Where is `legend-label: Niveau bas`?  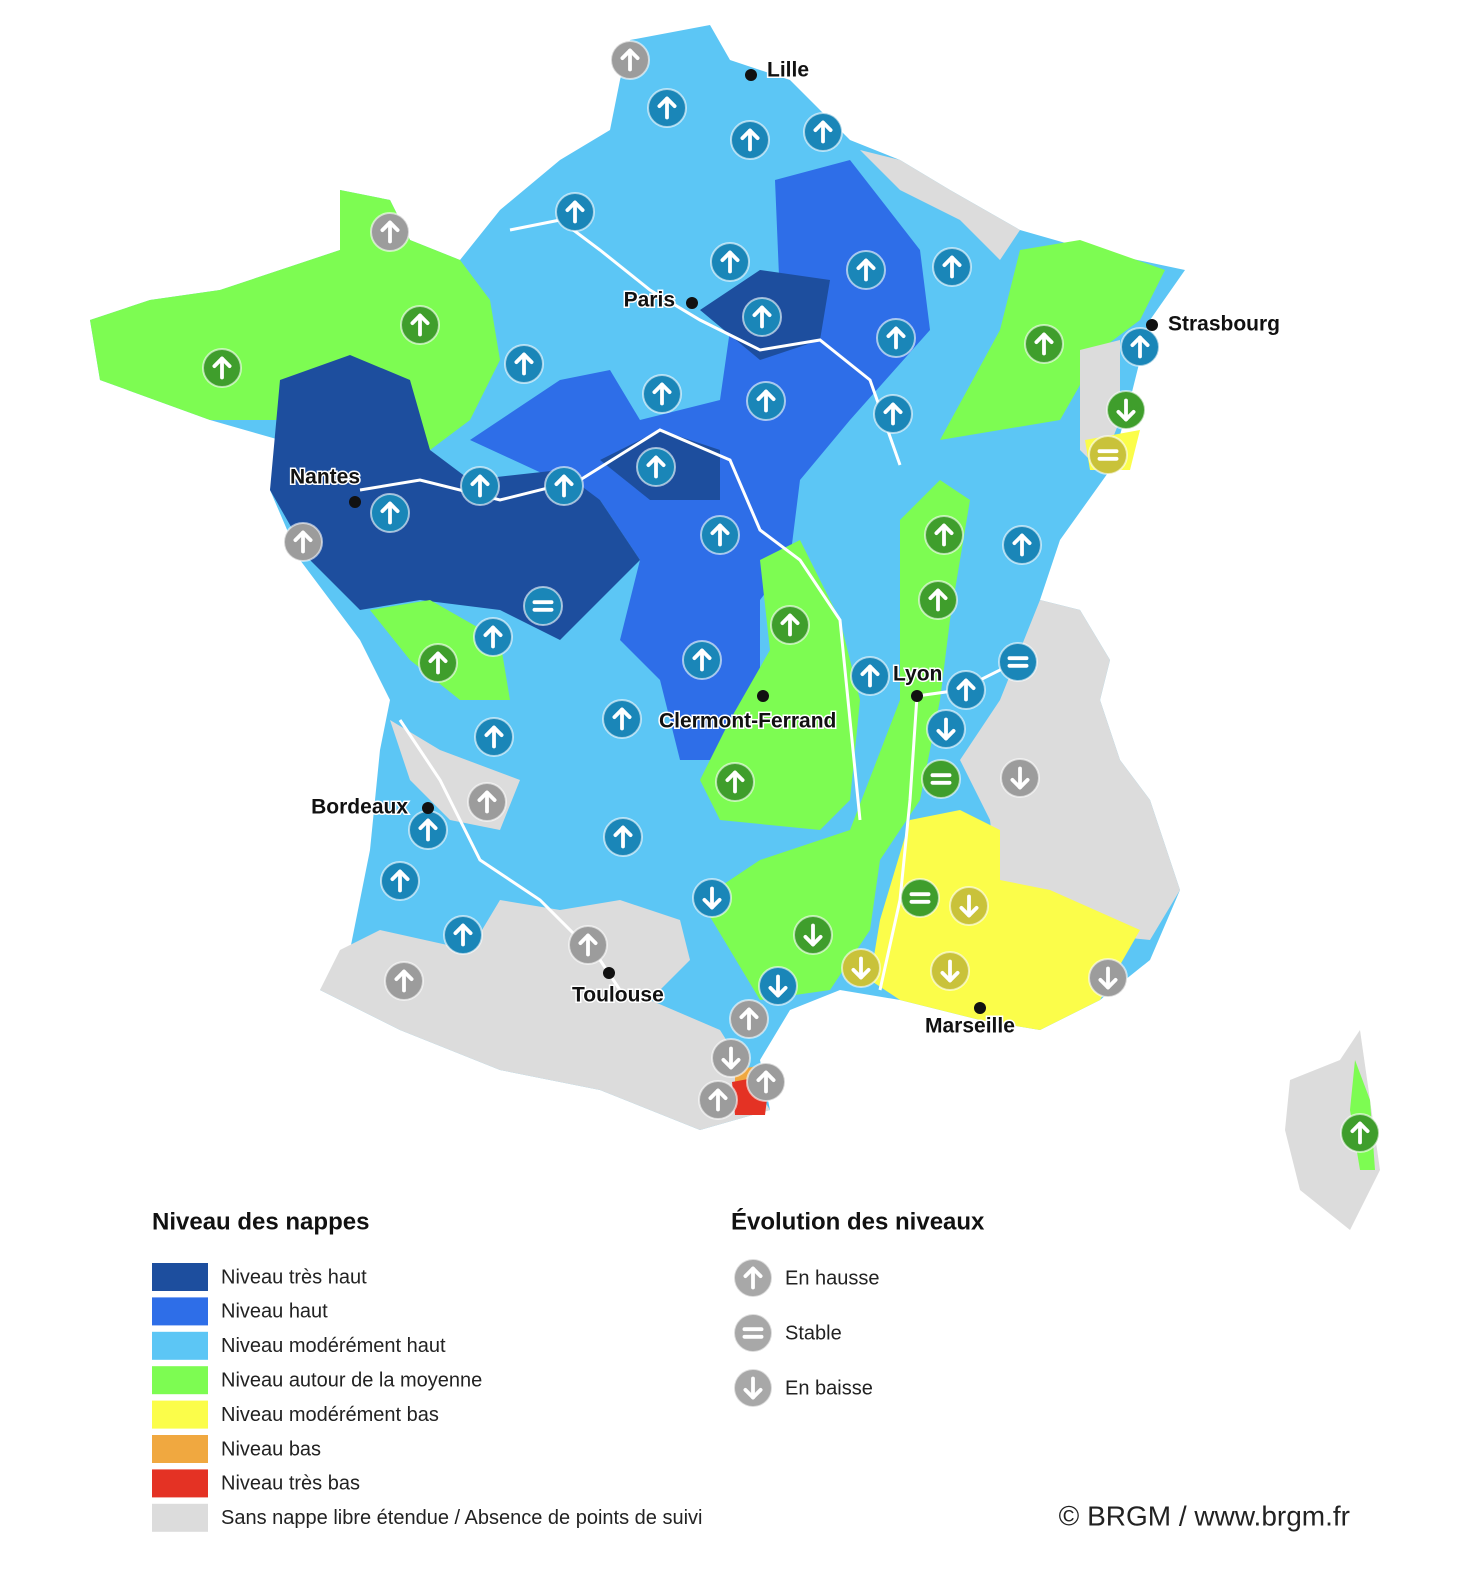
legend-label: Niveau bas is located at coordinates (271, 1449).